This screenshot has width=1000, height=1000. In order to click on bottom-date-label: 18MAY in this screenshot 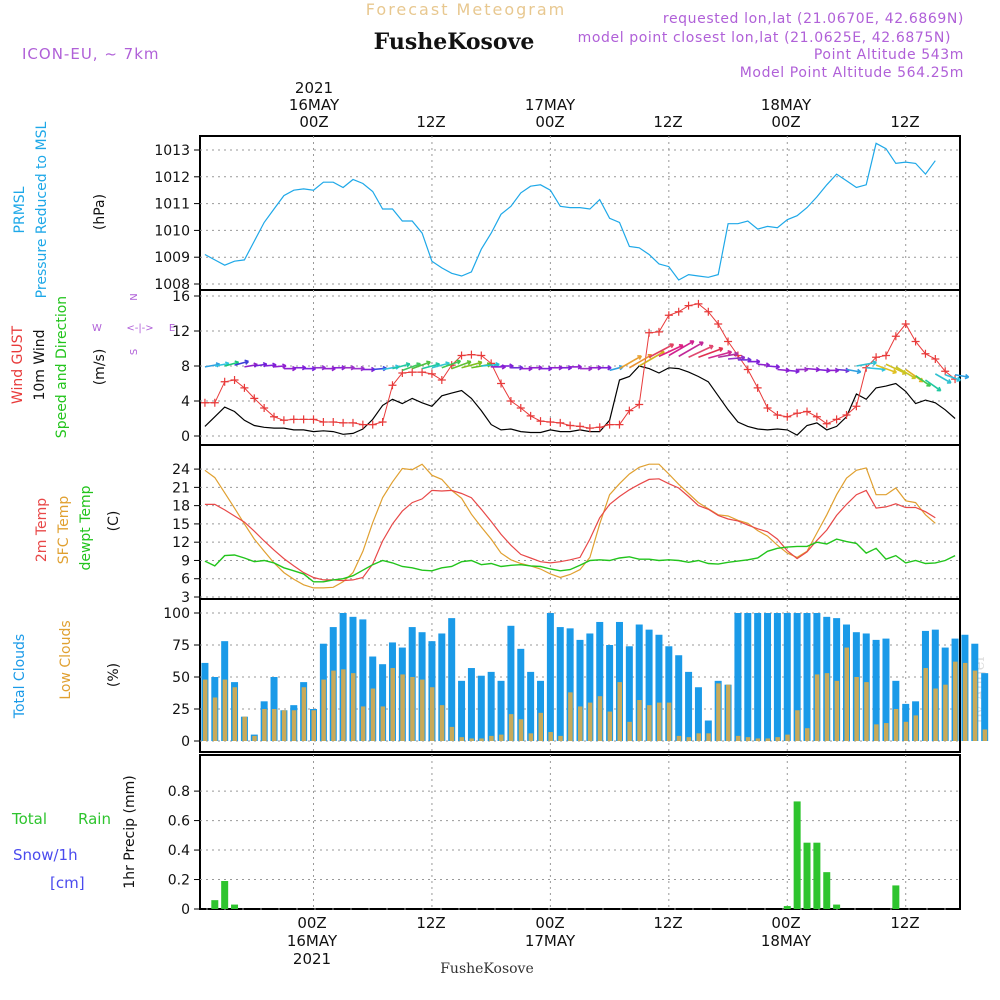, I will do `click(786, 941)`.